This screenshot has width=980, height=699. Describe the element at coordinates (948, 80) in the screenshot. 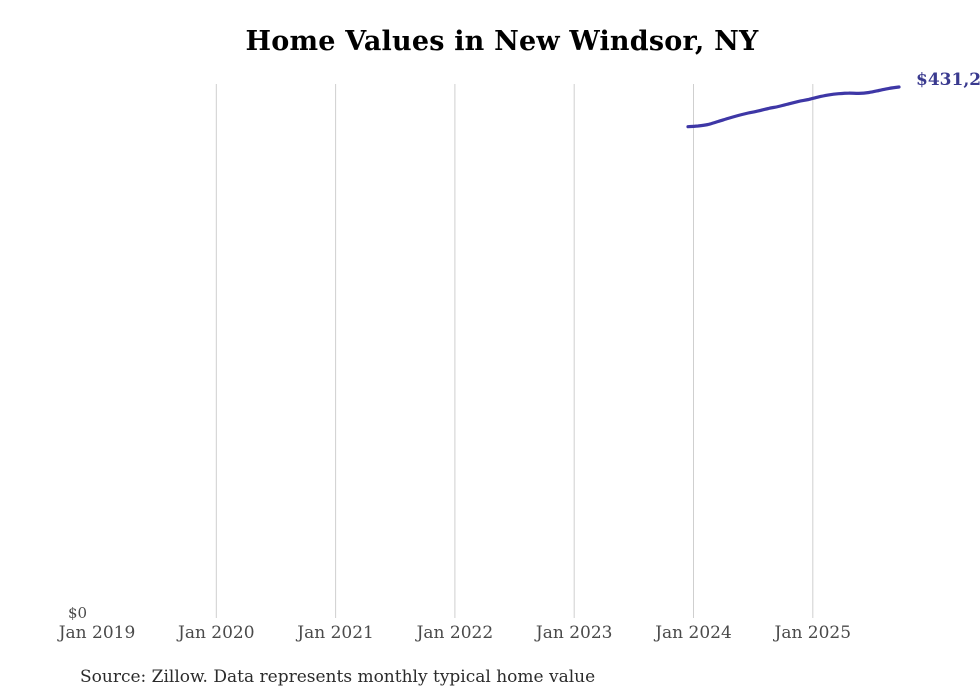

I see `latest-value-label: $431,233` at that location.